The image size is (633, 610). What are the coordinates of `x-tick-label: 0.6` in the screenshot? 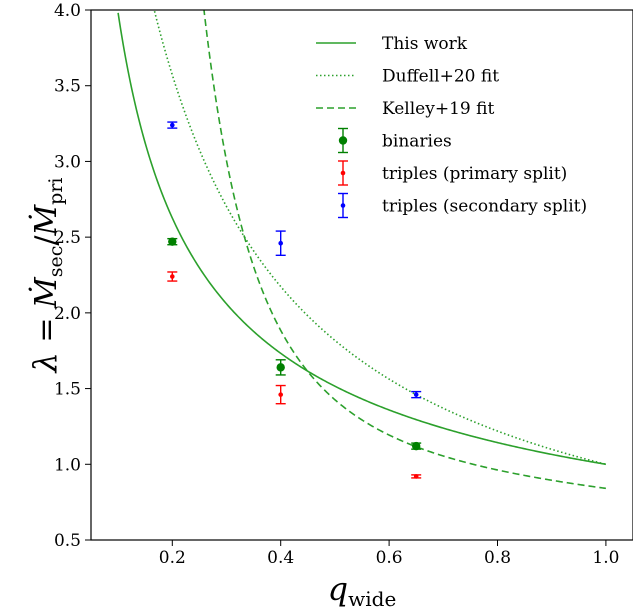 It's located at (389, 558).